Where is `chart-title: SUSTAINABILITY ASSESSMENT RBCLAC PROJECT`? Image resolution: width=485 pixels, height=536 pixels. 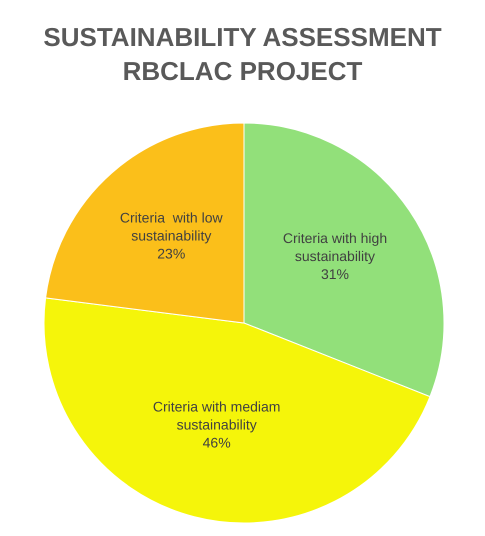
chart-title: SUSTAINABILITY ASSESSMENT RBCLAC PROJECT is located at coordinates (242, 54).